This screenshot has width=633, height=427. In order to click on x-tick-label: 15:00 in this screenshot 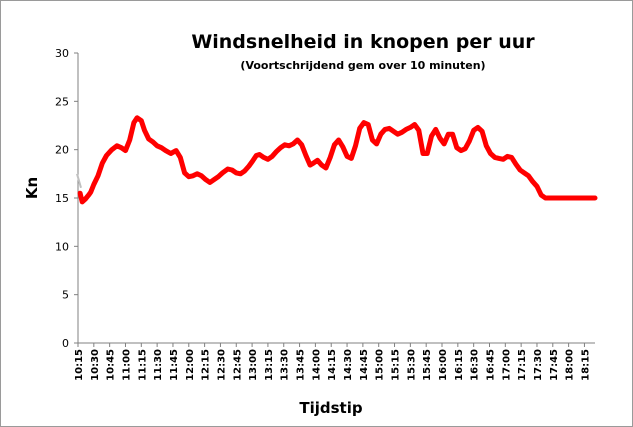, I will do `click(380, 365)`.